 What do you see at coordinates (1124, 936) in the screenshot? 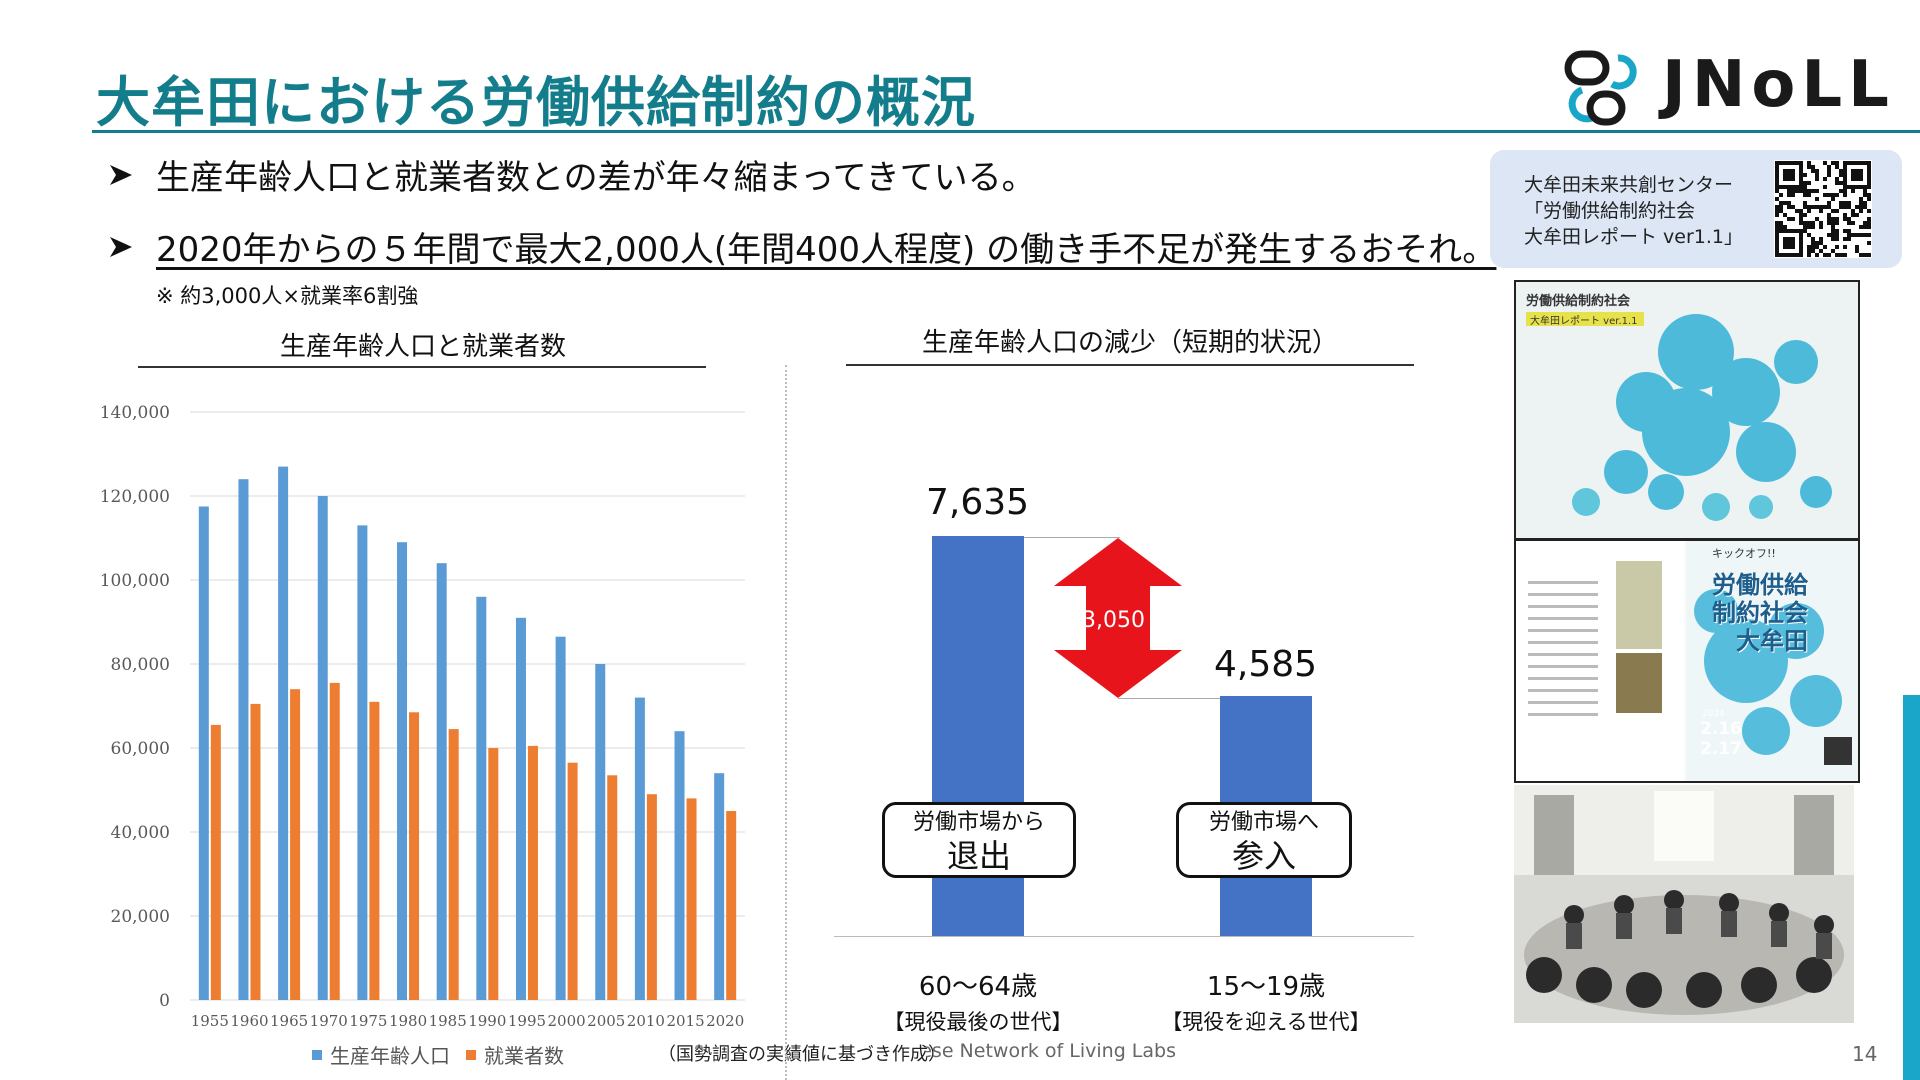
I see `right-chart-baseline` at bounding box center [1124, 936].